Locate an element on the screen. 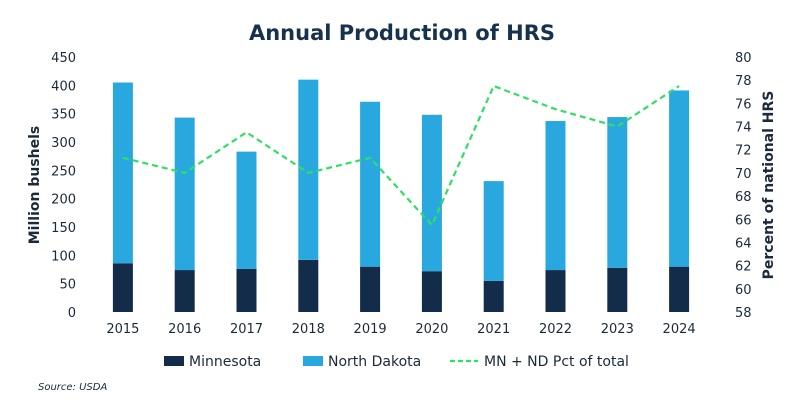 The width and height of the screenshot is (800, 418). y-tick-label-right: 80 is located at coordinates (743, 58).